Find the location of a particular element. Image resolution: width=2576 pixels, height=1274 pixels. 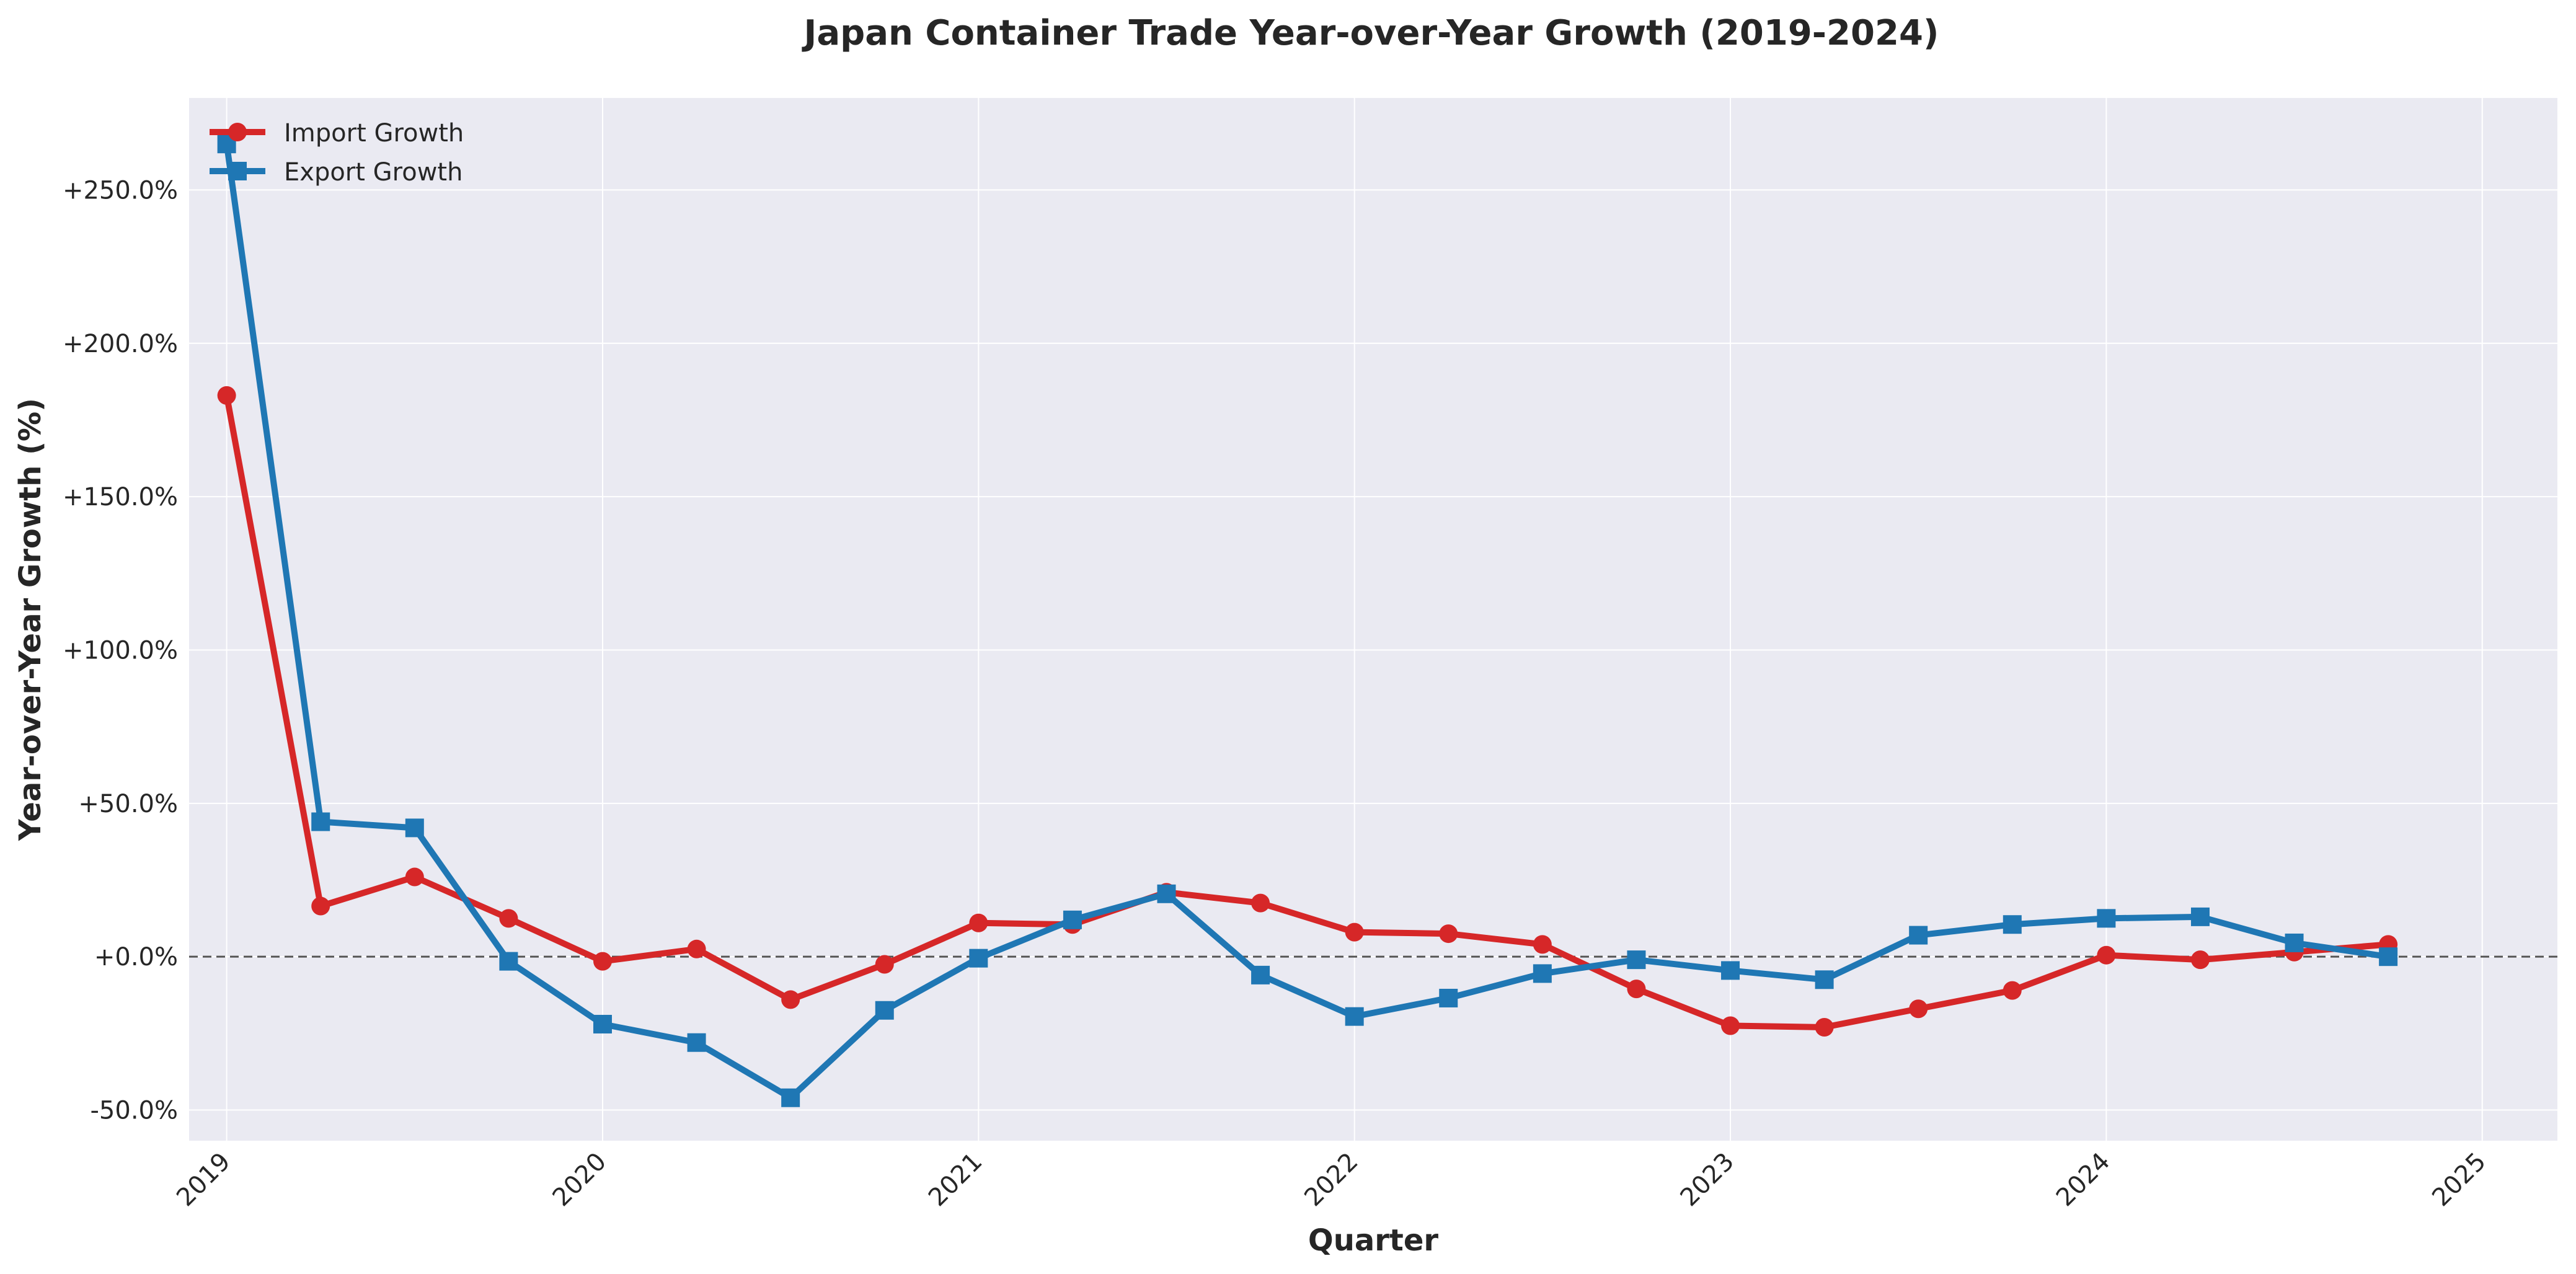

legend-import-label: Import Growth is located at coordinates (374, 133).